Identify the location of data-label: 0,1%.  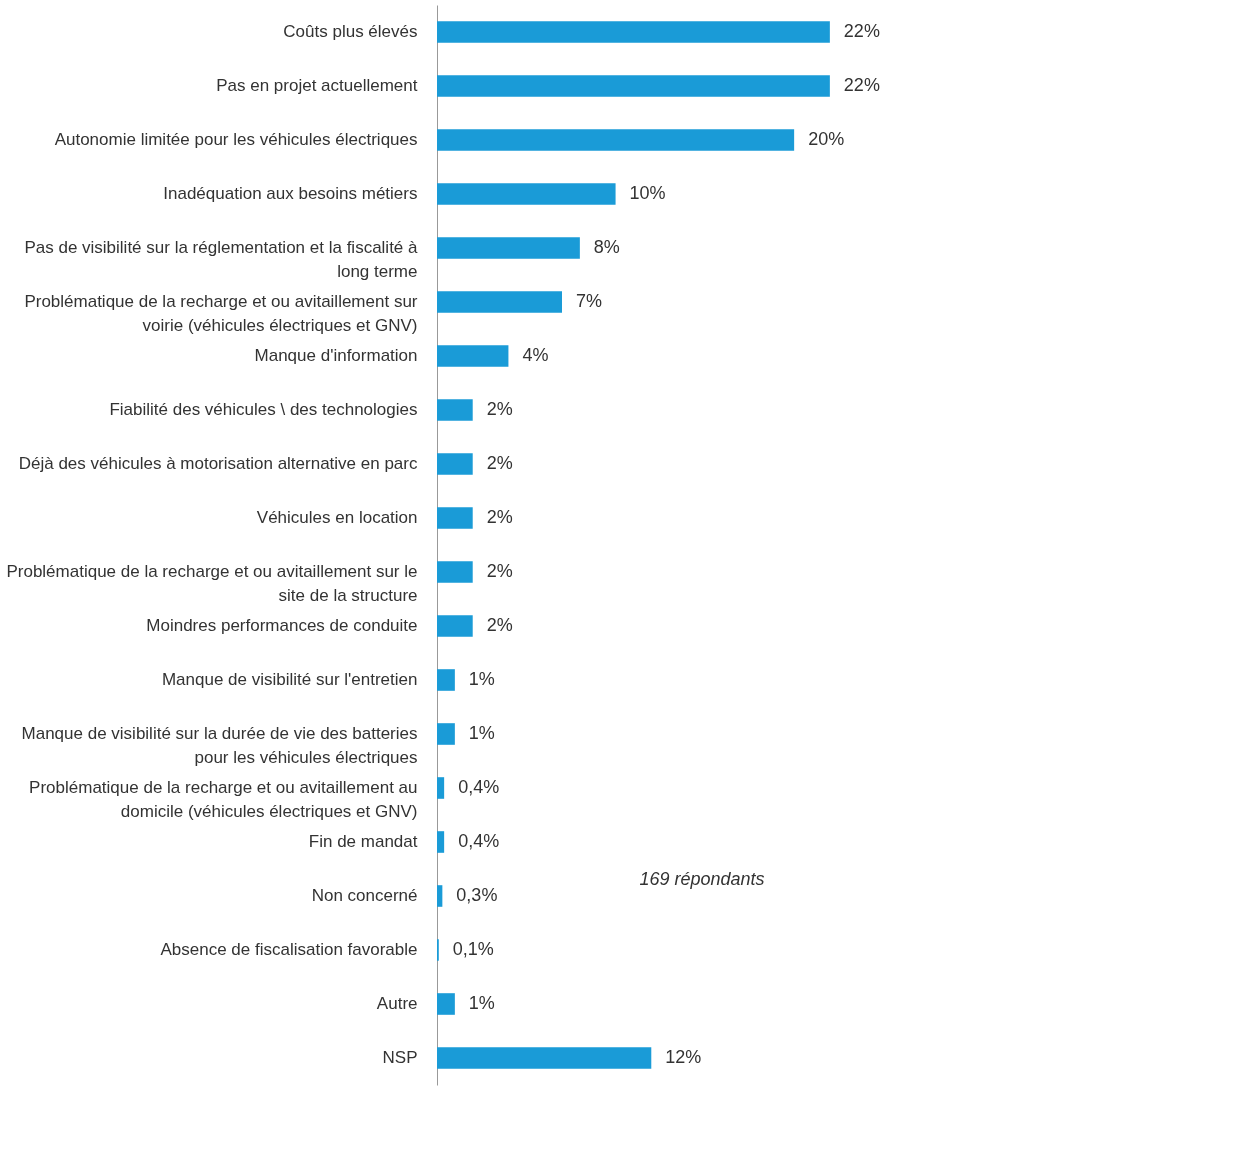
(473, 949).